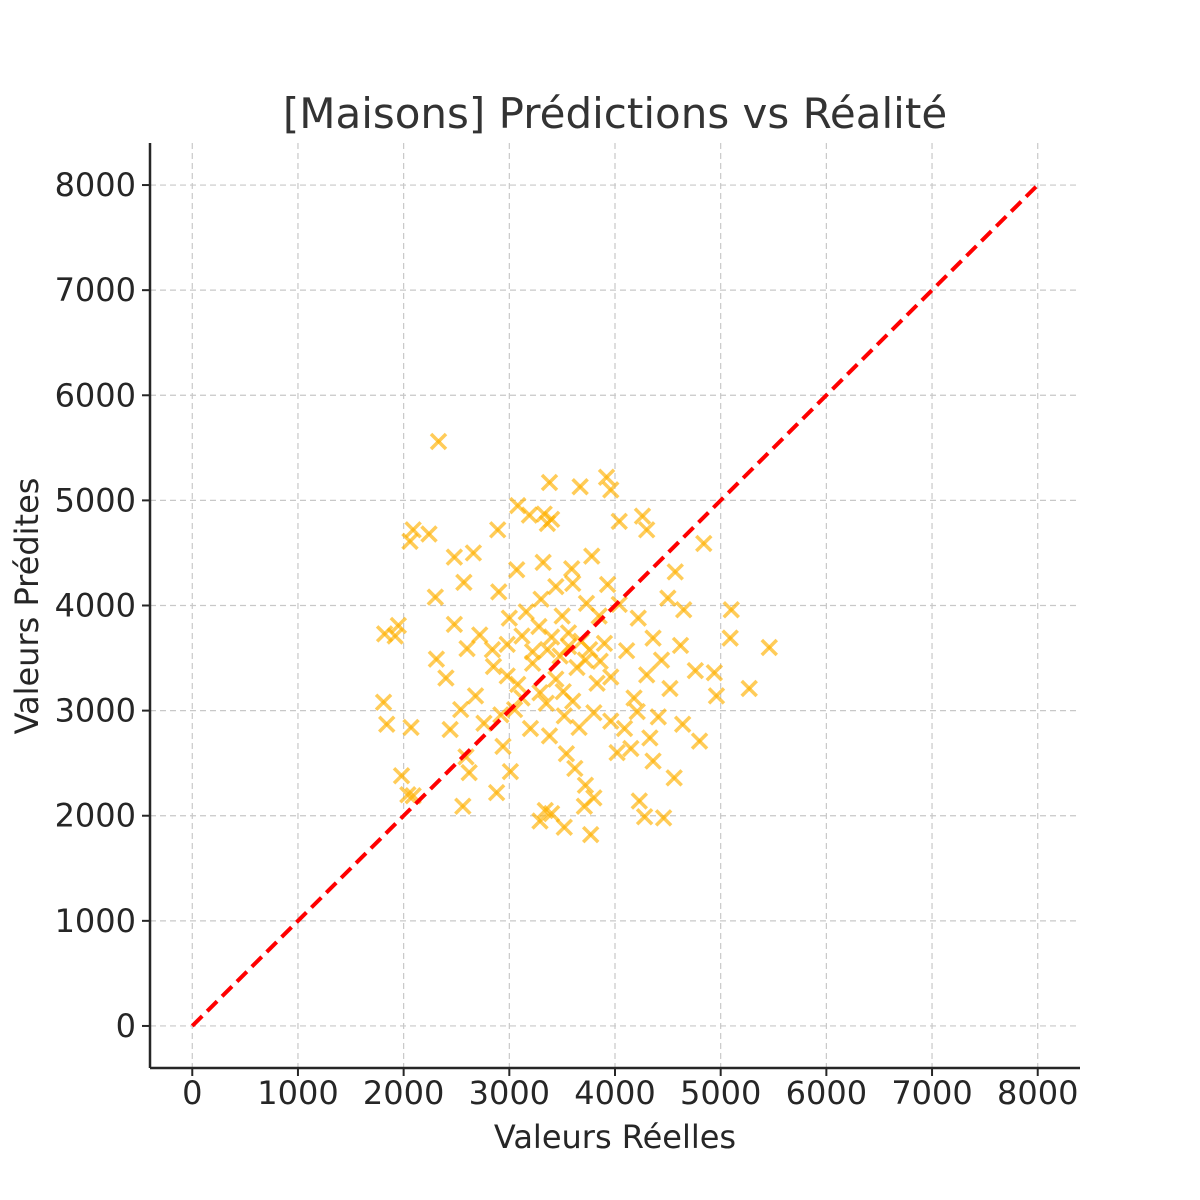 The height and width of the screenshot is (1200, 1200). I want to click on x-tick-label: 0, so click(192, 1093).